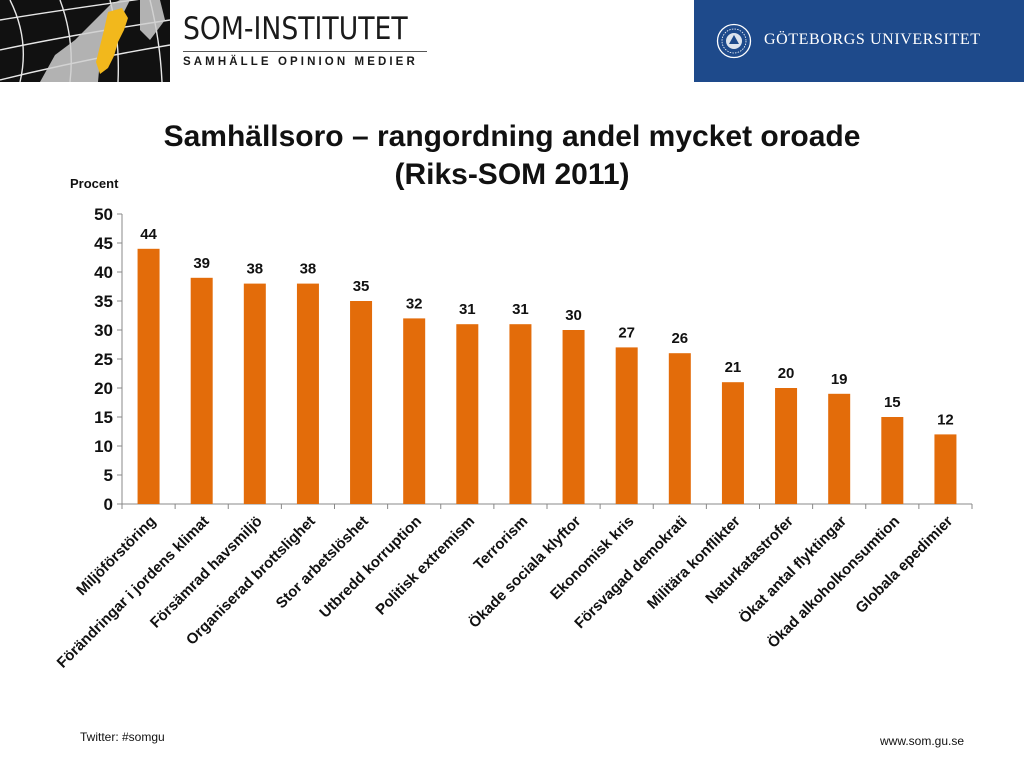  What do you see at coordinates (626, 332) in the screenshot?
I see `data-label: 27` at bounding box center [626, 332].